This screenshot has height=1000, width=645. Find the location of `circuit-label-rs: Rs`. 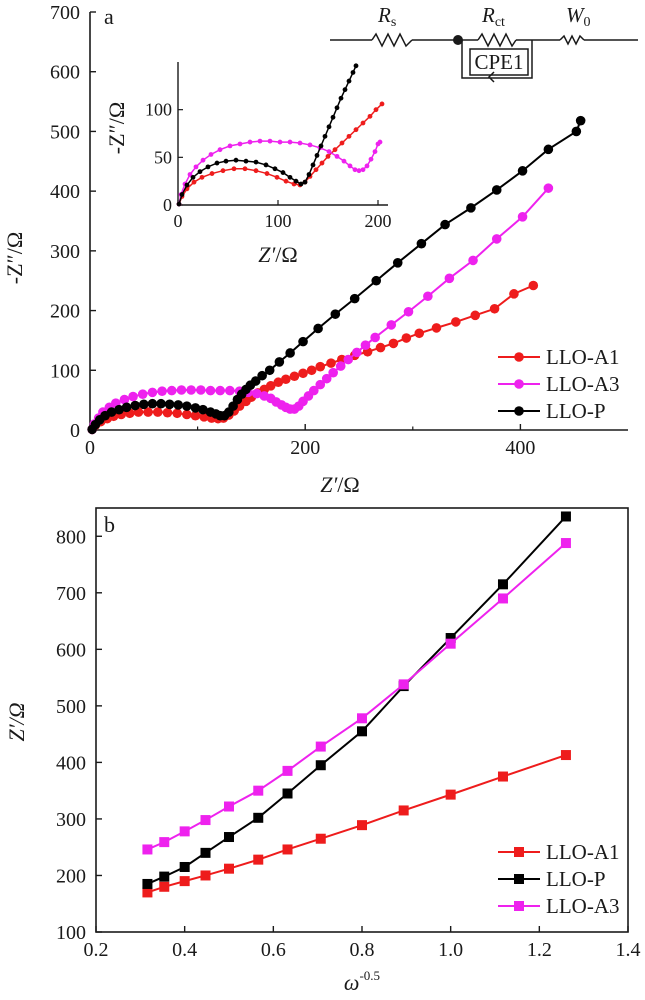

circuit-label-rs: Rs is located at coordinates (386, 16).